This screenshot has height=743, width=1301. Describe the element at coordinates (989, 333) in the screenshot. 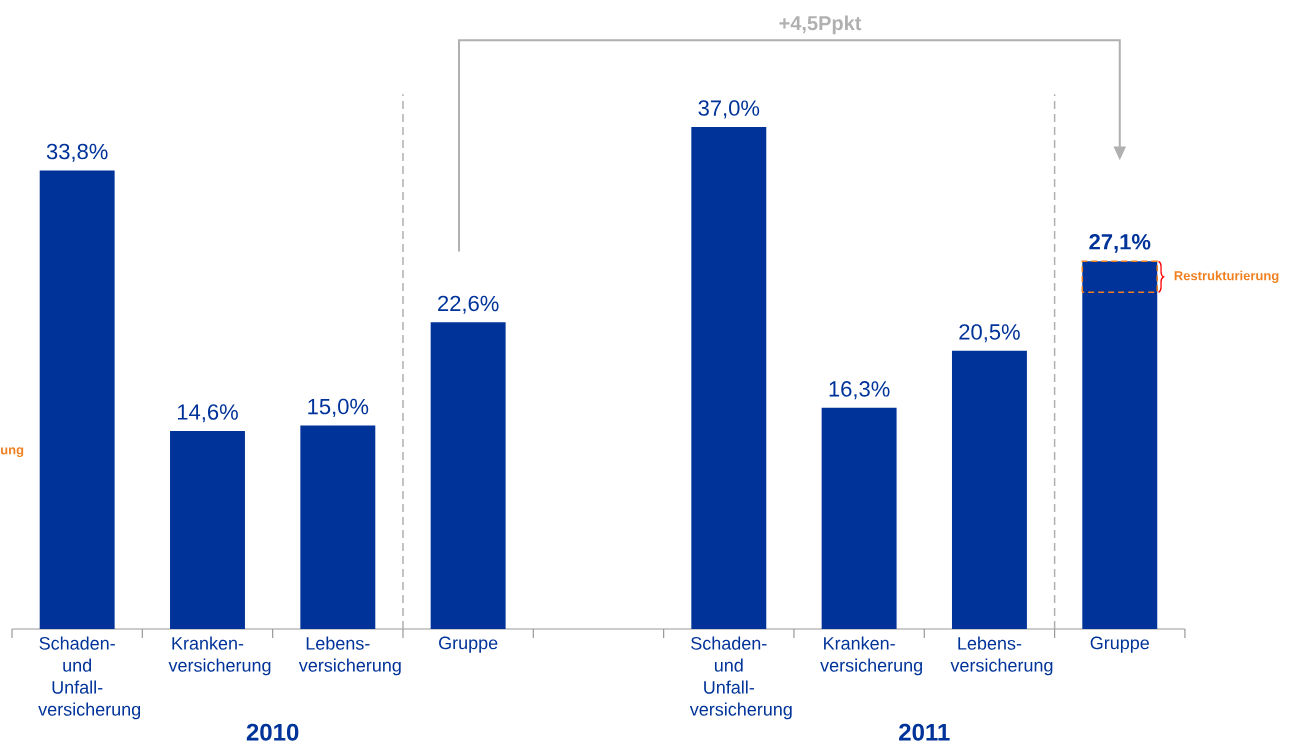

I see `data-label: 20,5%` at that location.